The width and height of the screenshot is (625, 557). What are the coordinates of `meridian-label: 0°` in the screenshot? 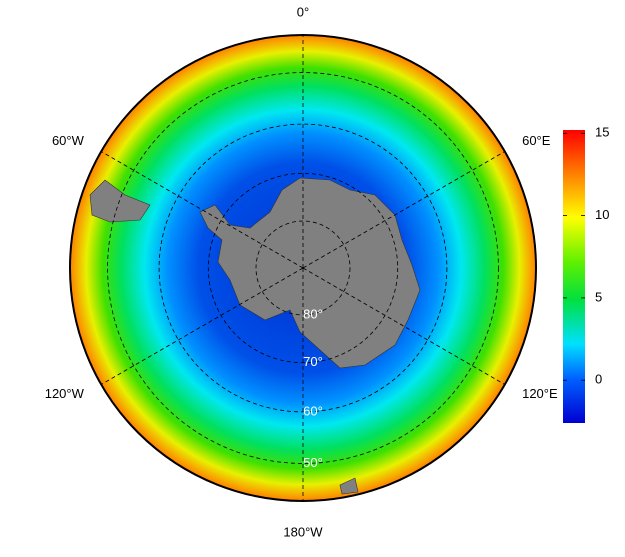 It's located at (303, 11).